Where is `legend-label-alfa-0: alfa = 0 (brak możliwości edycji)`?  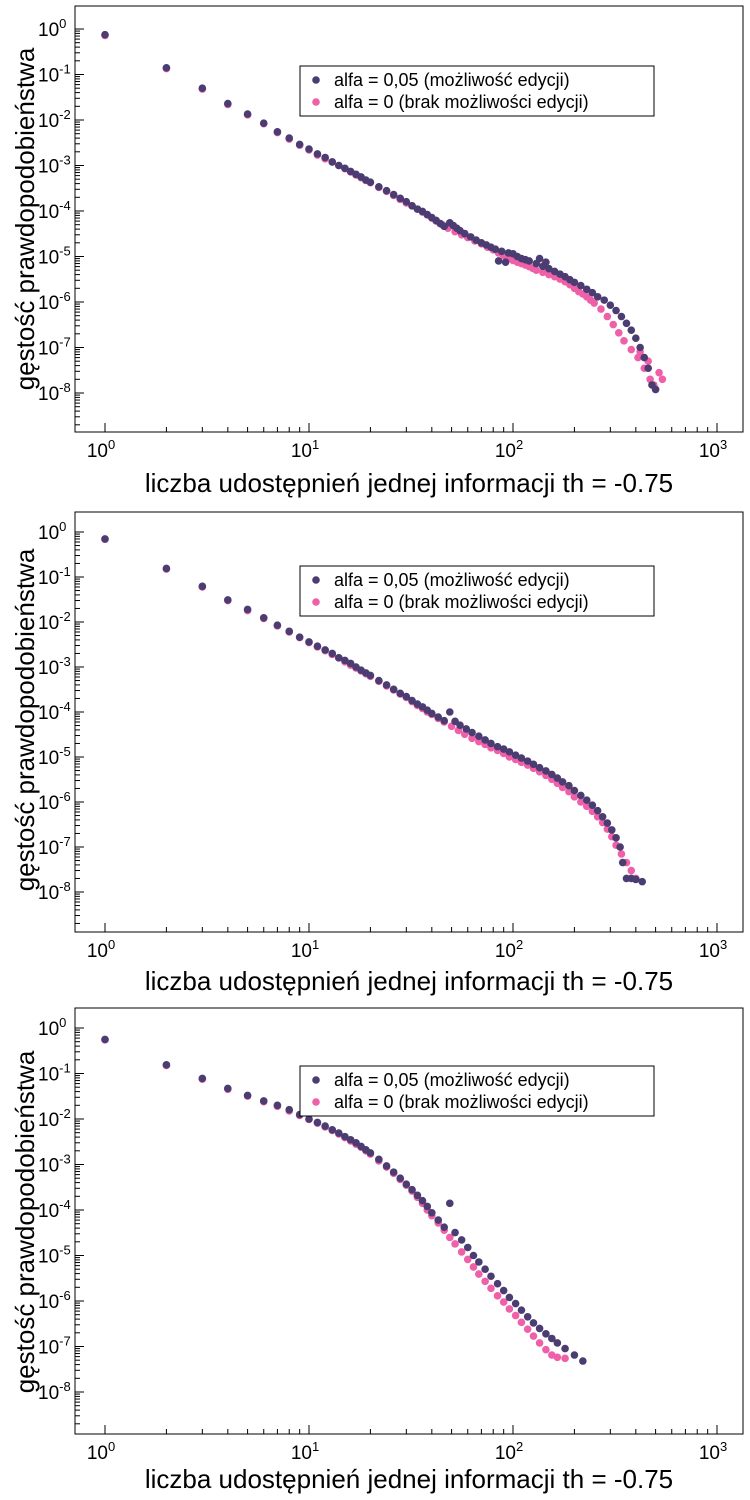
legend-label-alfa-0: alfa = 0 (brak możliwości edycji) is located at coordinates (461, 102).